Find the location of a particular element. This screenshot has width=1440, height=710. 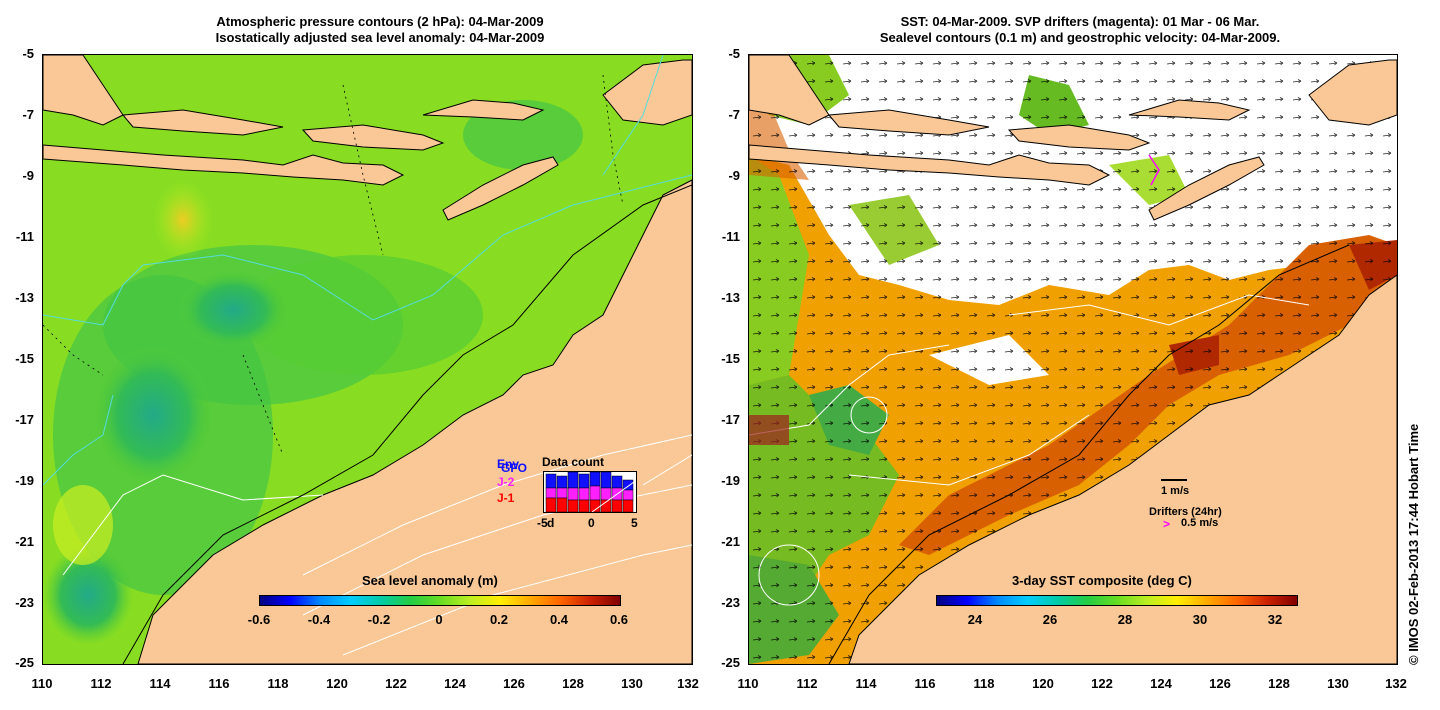

left-ytick-3: -11 is located at coordinates (24, 236).